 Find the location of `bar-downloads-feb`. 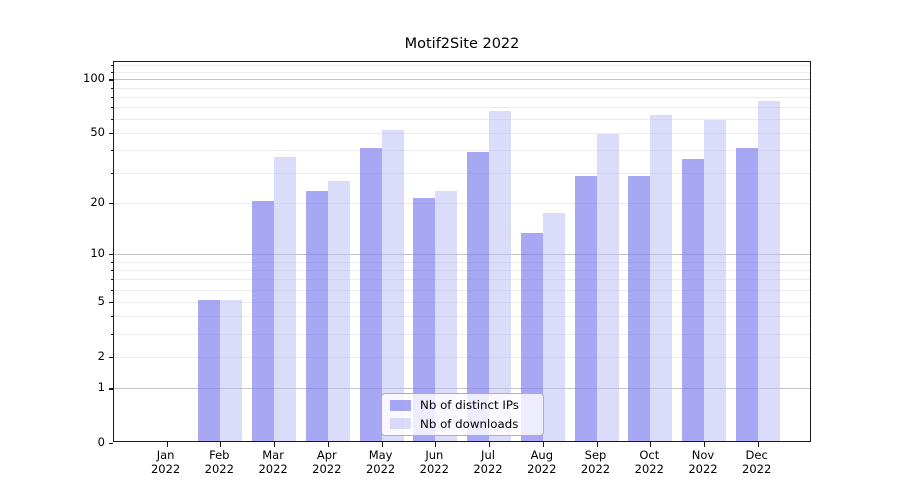

bar-downloads-feb is located at coordinates (231, 370).